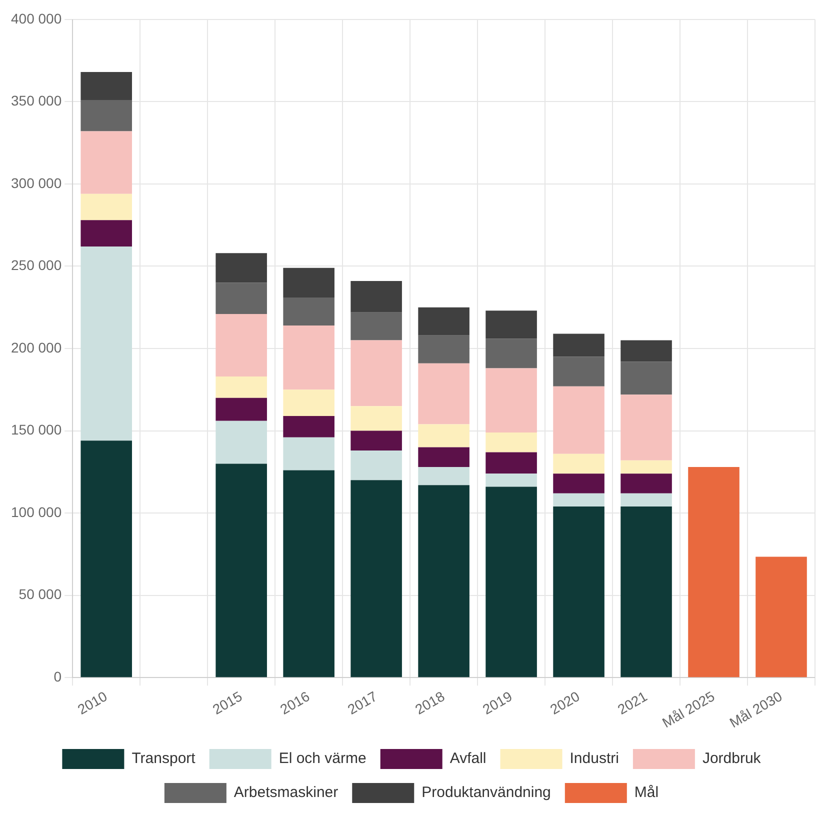 The width and height of the screenshot is (833, 824). What do you see at coordinates (732, 759) in the screenshot?
I see `legend-label: Jordbruk` at bounding box center [732, 759].